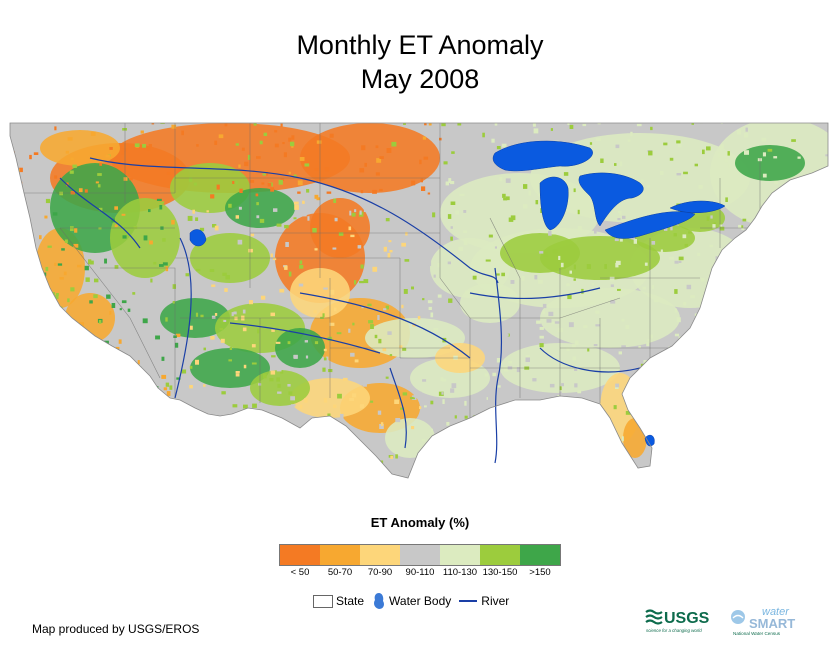 This screenshot has width=840, height=660. Describe the element at coordinates (411, 601) in the screenshot. I see `legend-water-body: Water Body` at that location.